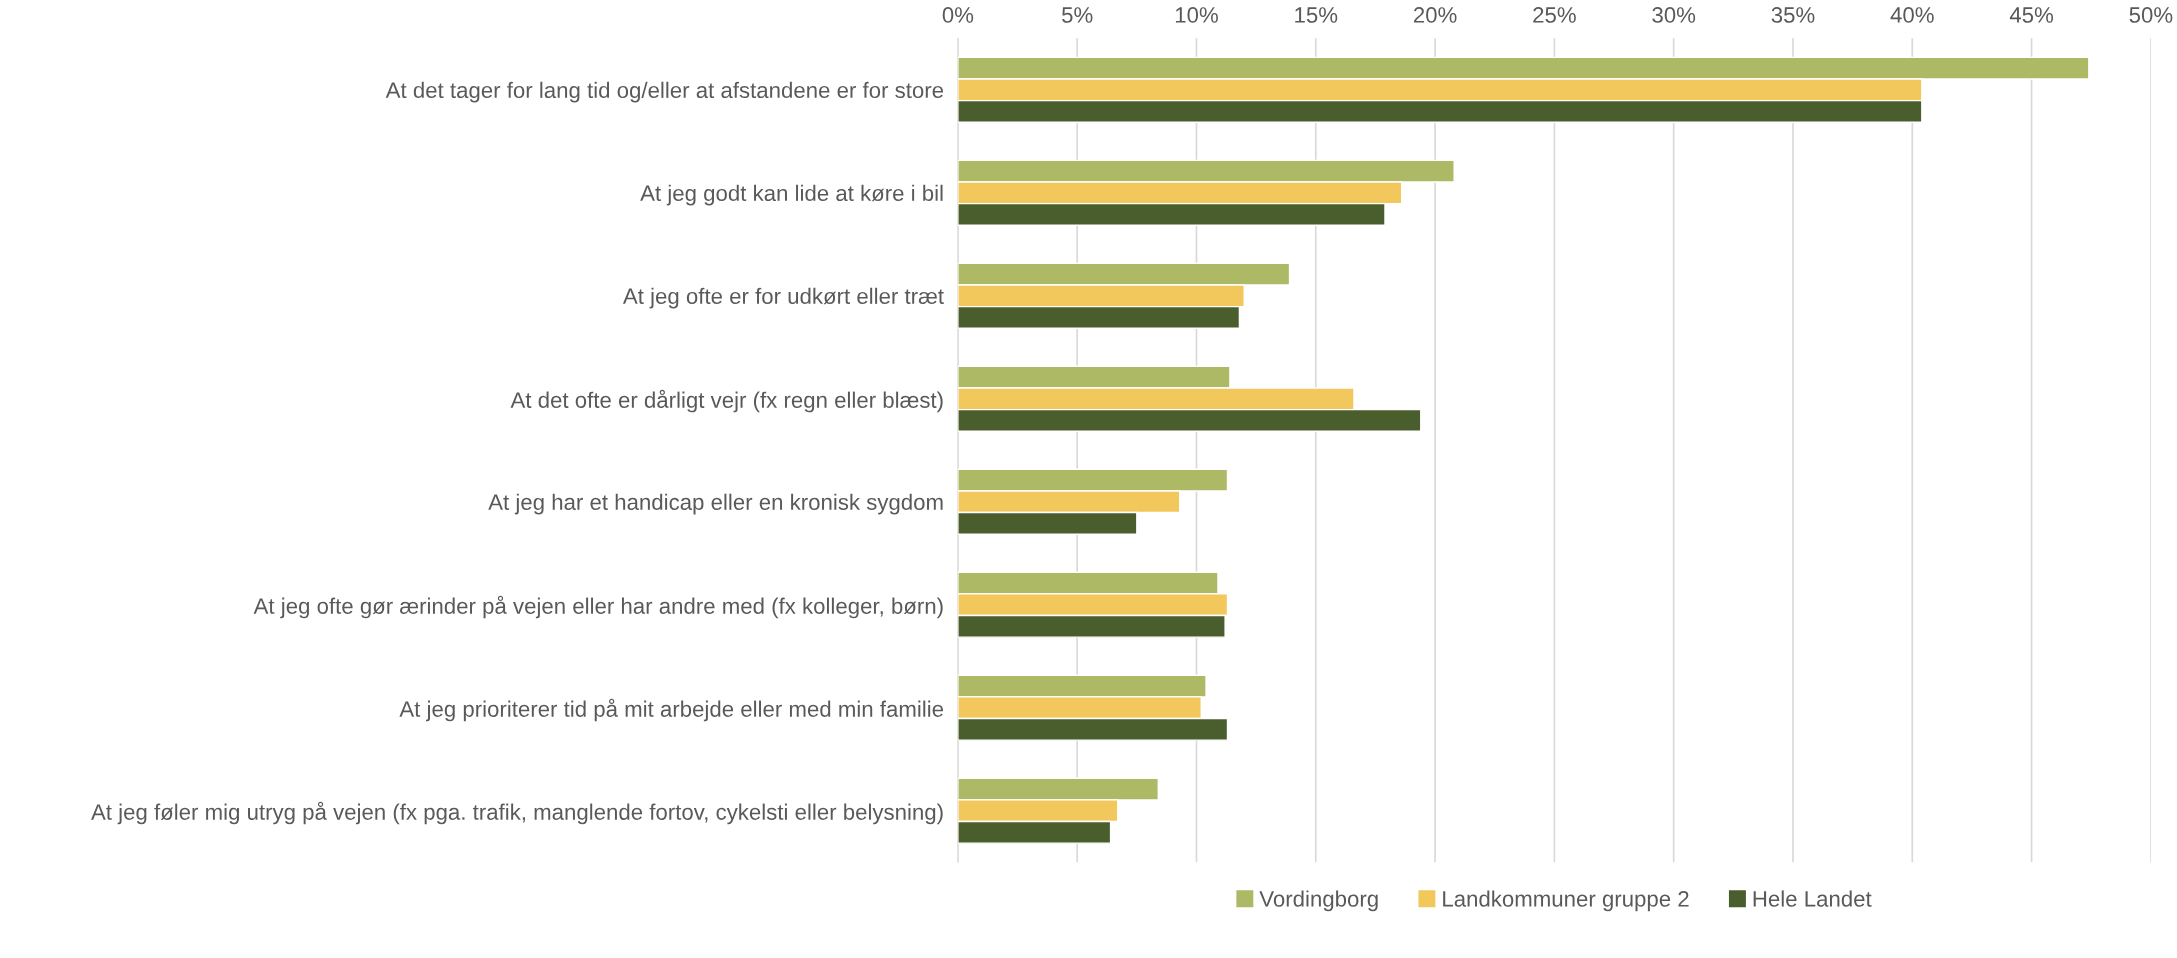 The height and width of the screenshot is (958, 2177). What do you see at coordinates (1435, 15) in the screenshot?
I see `x-tick-label: 20%` at bounding box center [1435, 15].